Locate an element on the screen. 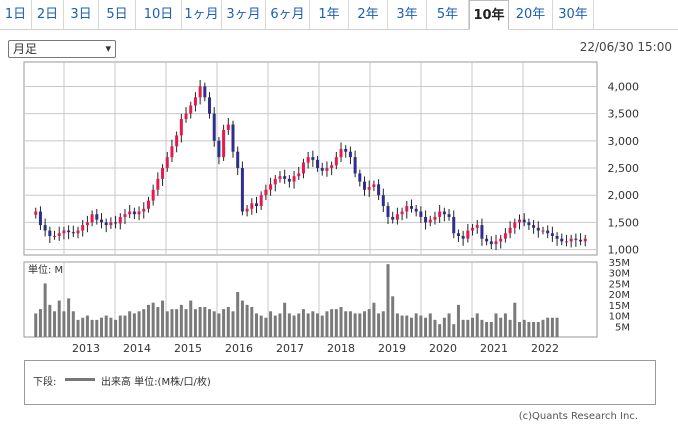  volume-tick-label: 35M is located at coordinates (619, 263).